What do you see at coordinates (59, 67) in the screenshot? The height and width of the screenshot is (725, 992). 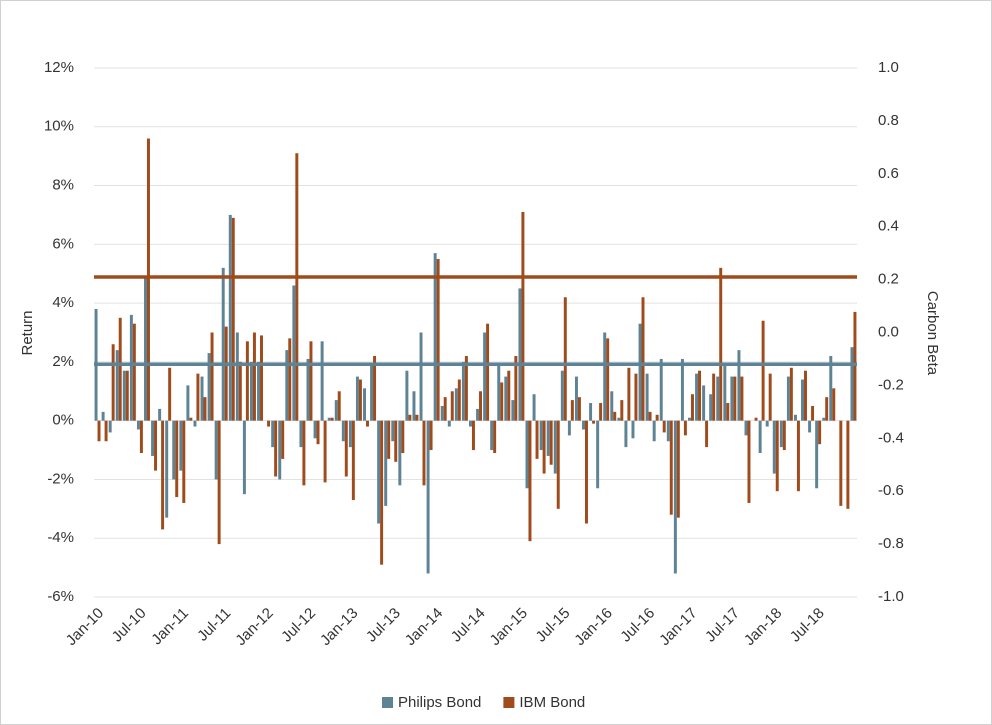 I see `y-tick-label: 12%` at bounding box center [59, 67].